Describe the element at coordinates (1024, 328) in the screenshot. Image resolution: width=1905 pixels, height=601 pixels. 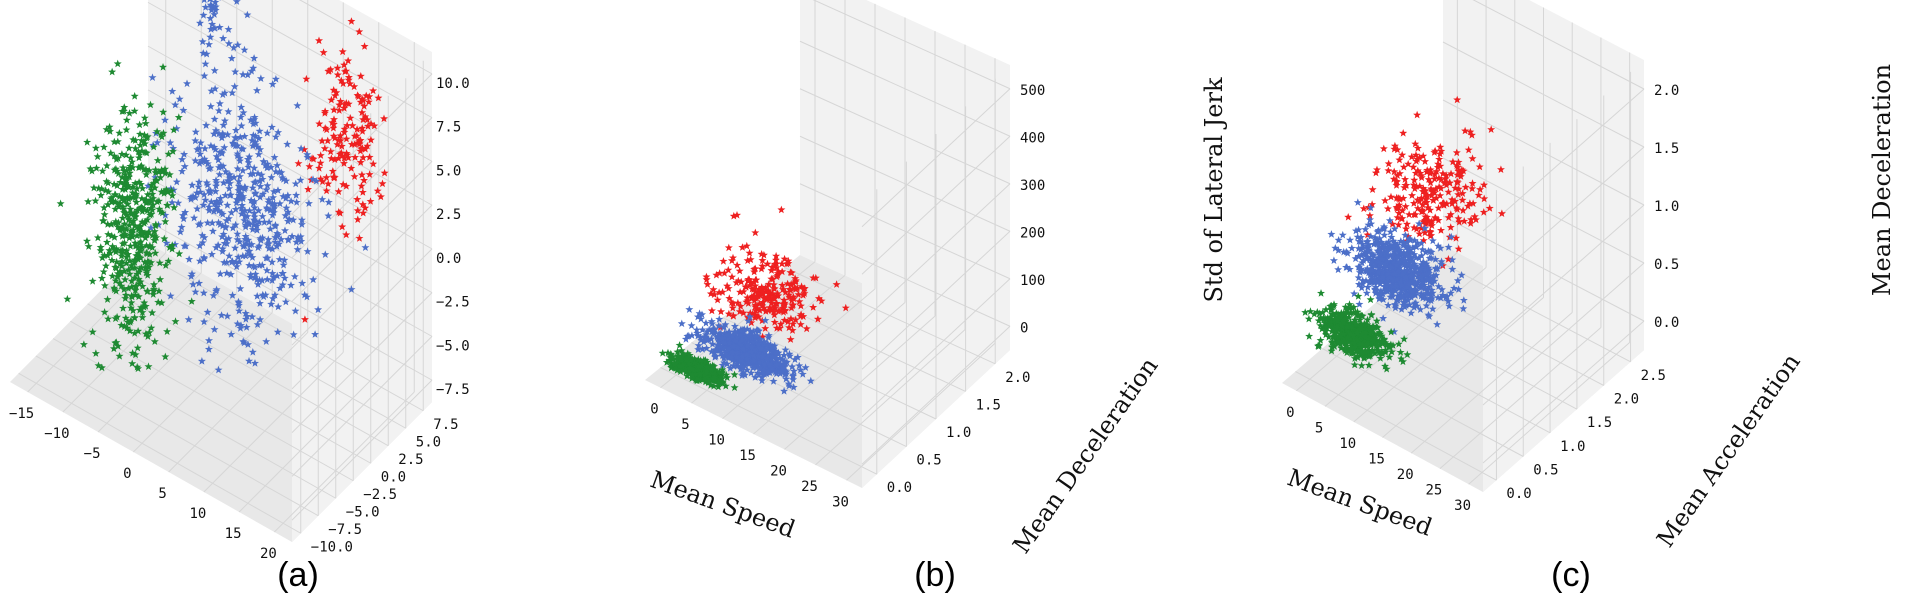
I see `z-tick-label: 0` at that location.